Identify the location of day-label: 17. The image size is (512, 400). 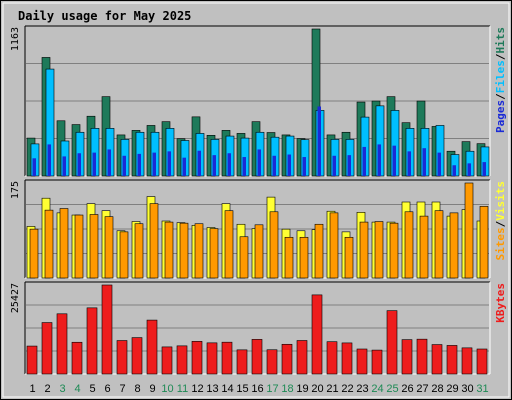
(272, 389).